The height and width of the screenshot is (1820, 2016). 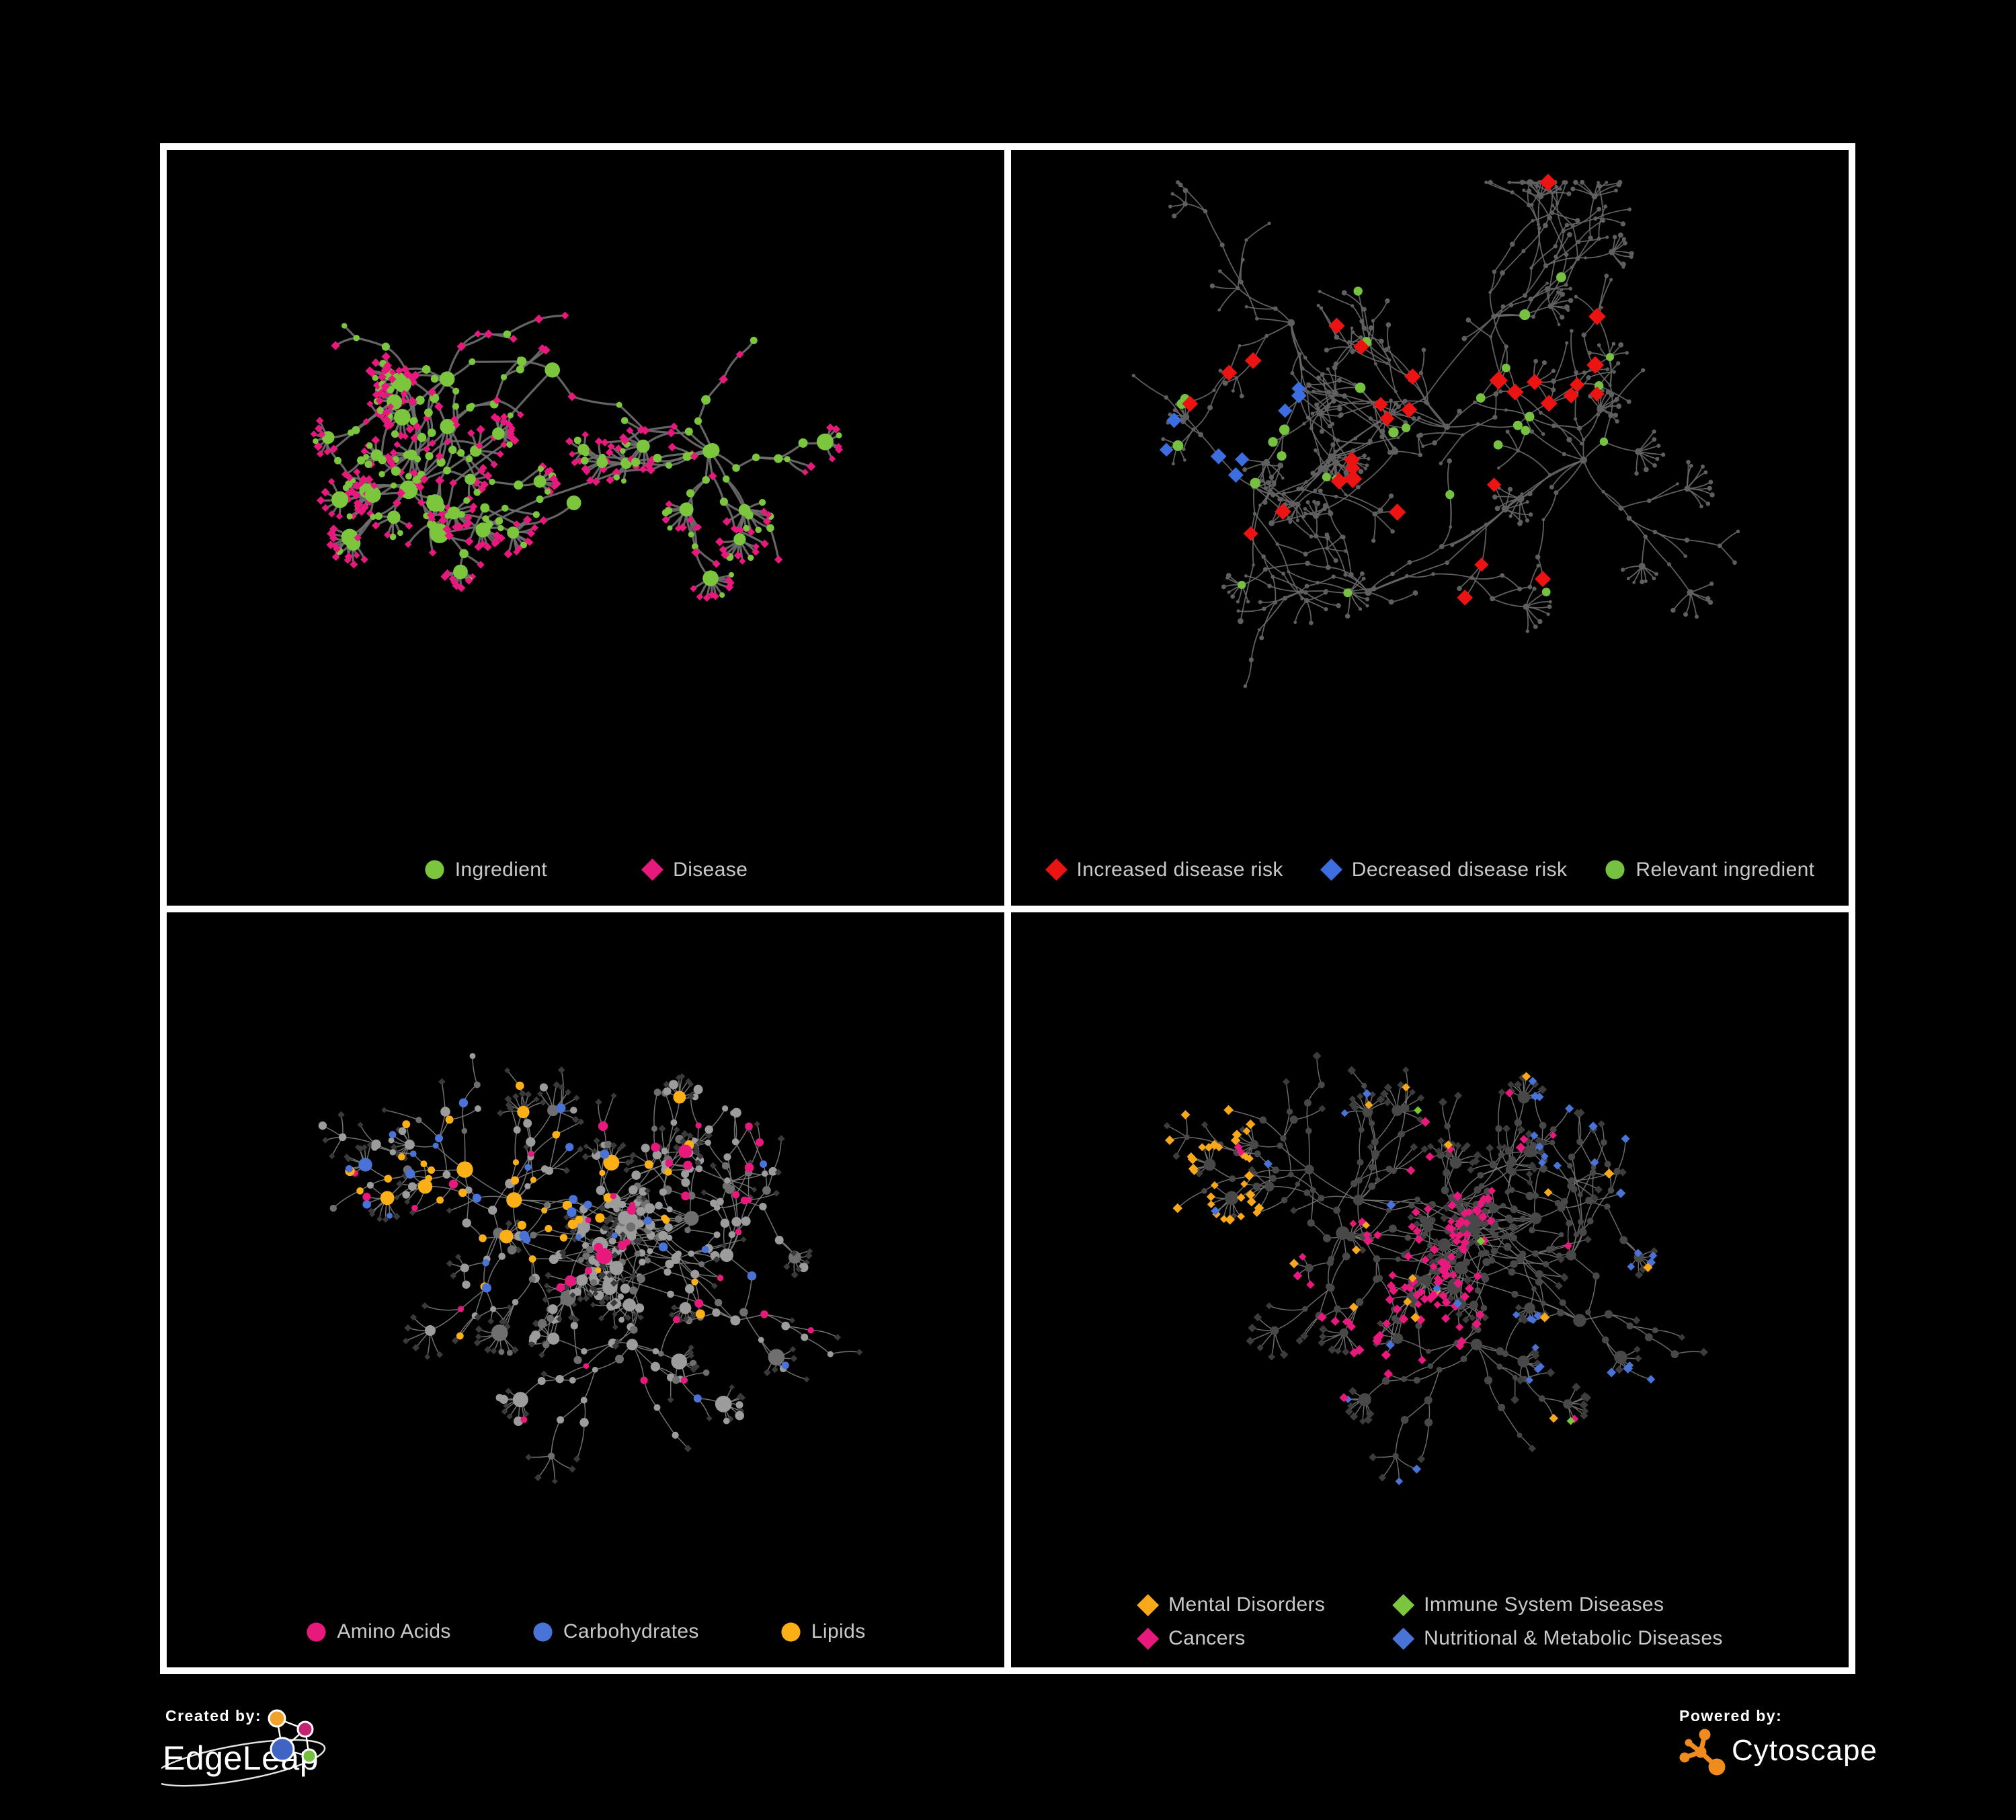 I want to click on legend-label: Relevant ingredient, so click(x=1725, y=869).